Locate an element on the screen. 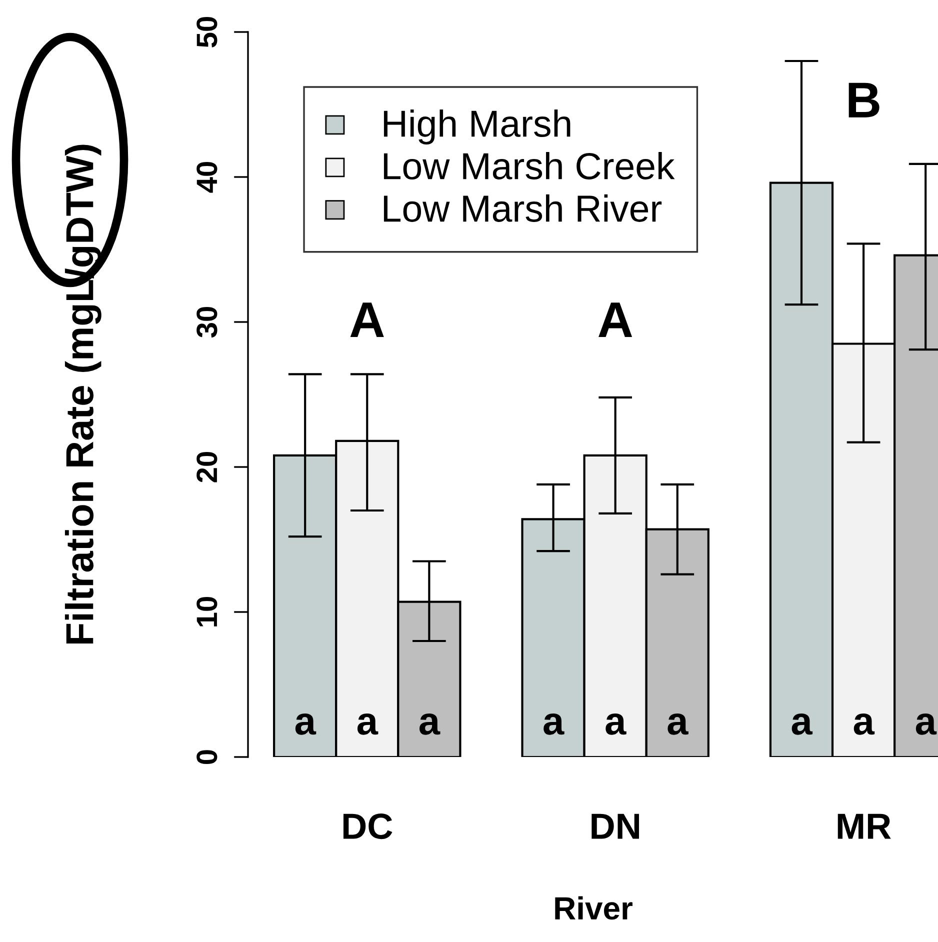 The image size is (938, 942). x-axis-title: River is located at coordinates (593, 908).